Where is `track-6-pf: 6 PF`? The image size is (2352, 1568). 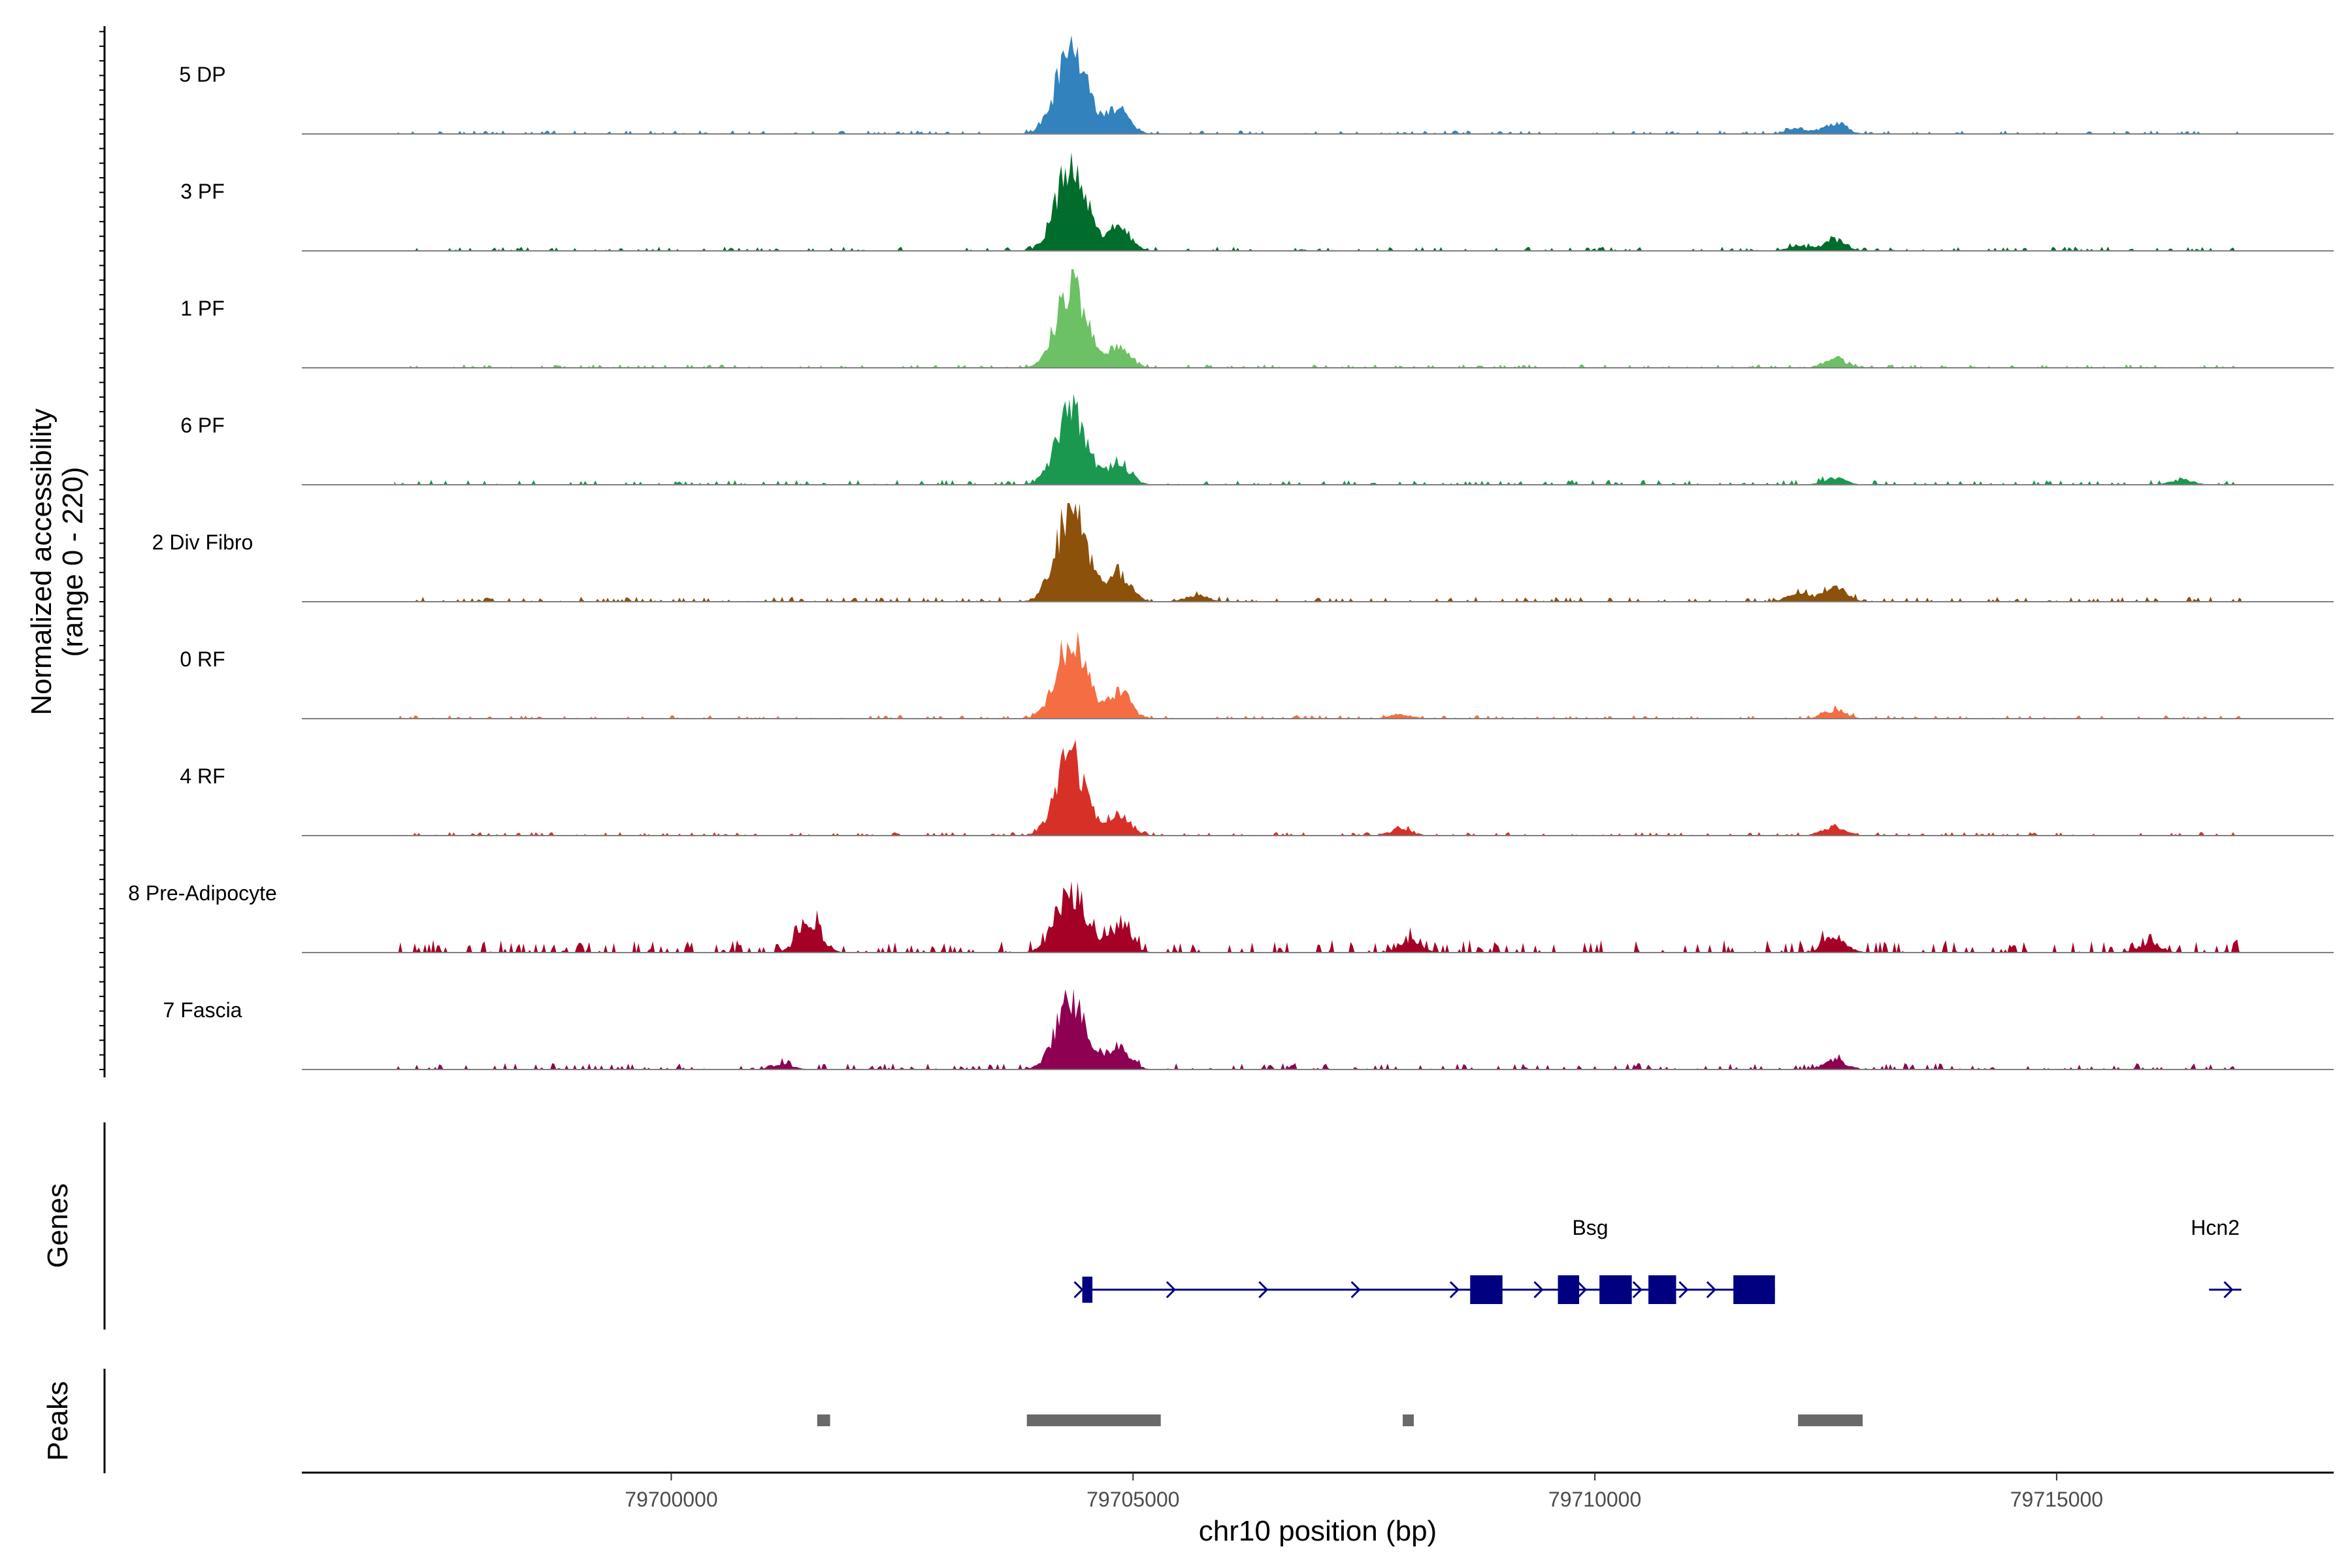 track-6-pf: 6 PF is located at coordinates (1257, 439).